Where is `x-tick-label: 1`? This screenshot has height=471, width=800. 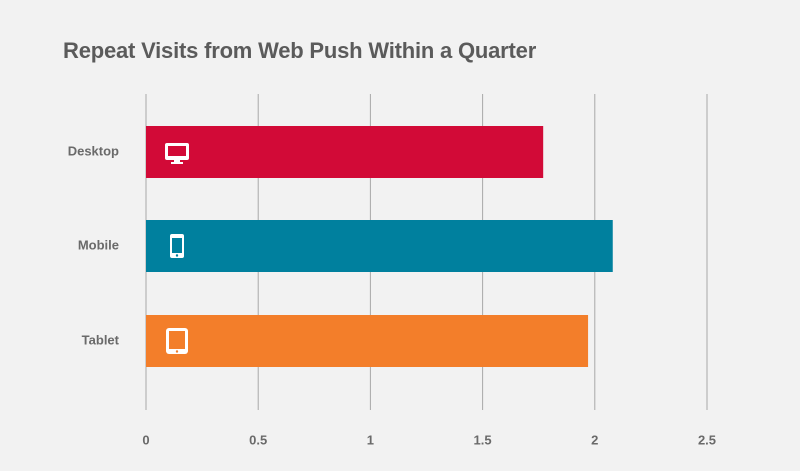
x-tick-label: 1 is located at coordinates (370, 439).